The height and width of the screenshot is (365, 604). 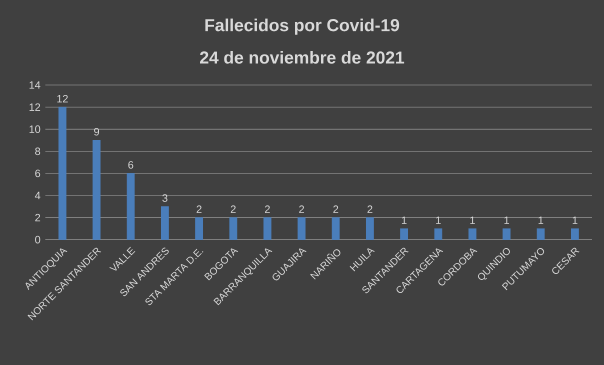 I want to click on y-tick-label: 8, so click(x=37, y=152).